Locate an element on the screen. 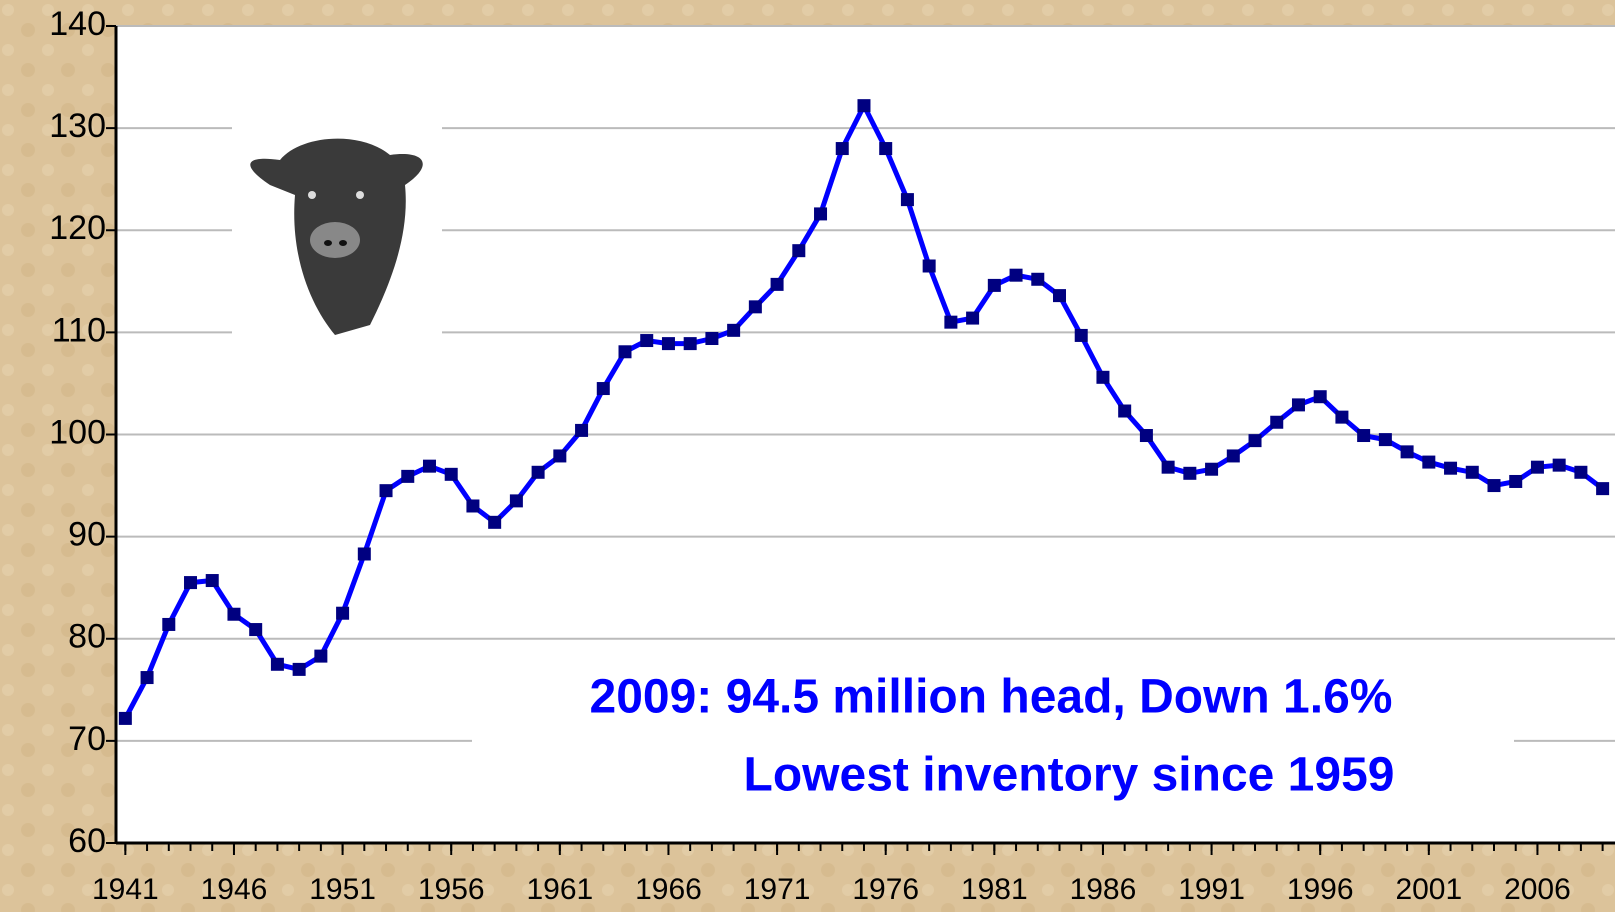 This screenshot has height=912, width=1615. x-tick-label: 1956 is located at coordinates (451, 889).